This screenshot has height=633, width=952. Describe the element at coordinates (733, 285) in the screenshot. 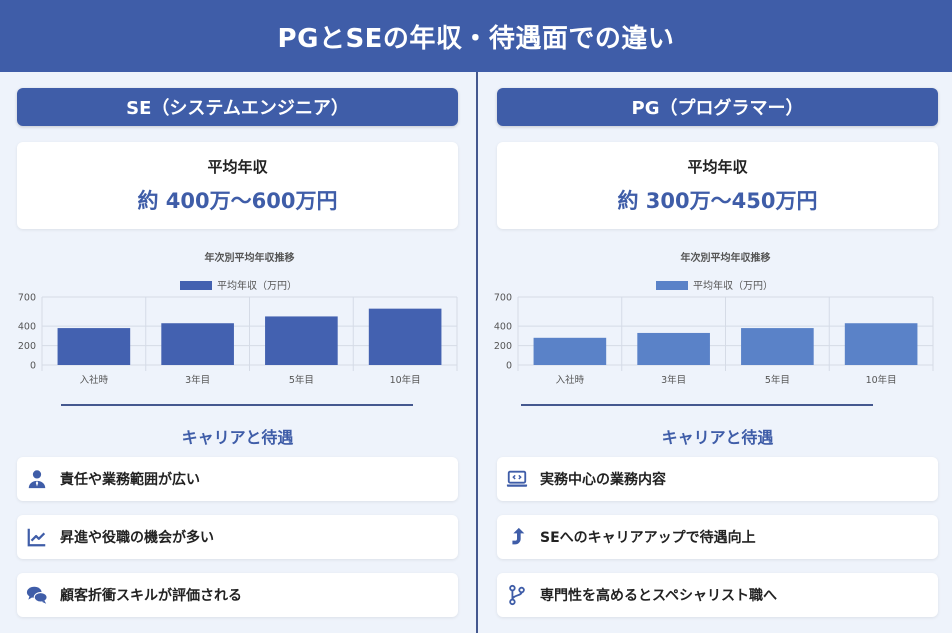

I see `pg-legend-label: 平均年収（万円）` at that location.